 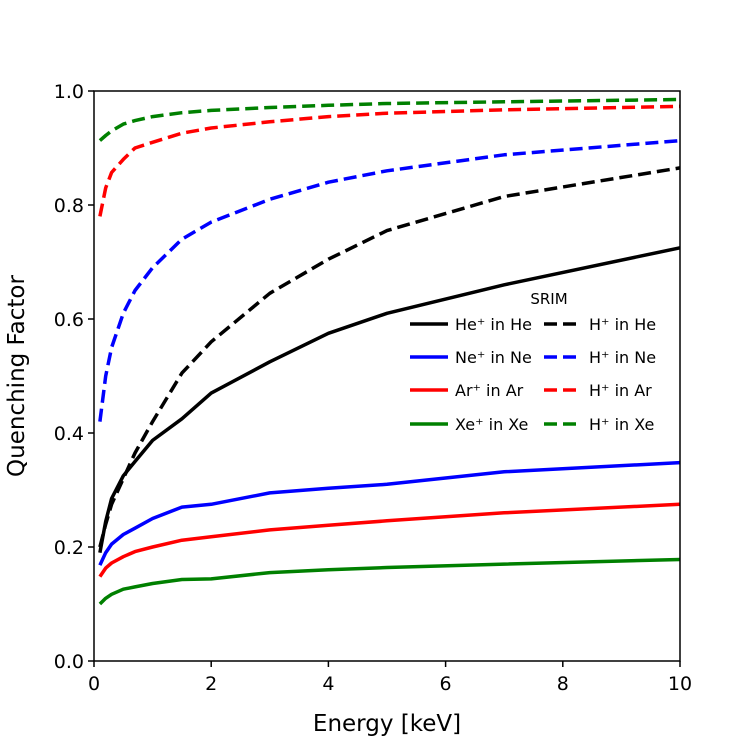 What do you see at coordinates (69, 662) in the screenshot?
I see `y-tick-label: 0.0` at bounding box center [69, 662].